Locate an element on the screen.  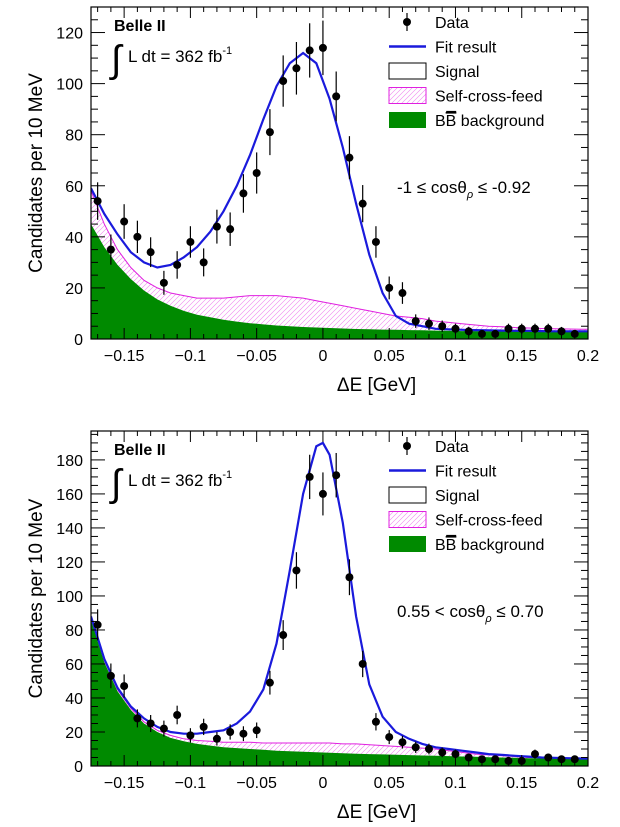
selection-text: -1 ≤ cosθ is located at coordinates (432, 187).